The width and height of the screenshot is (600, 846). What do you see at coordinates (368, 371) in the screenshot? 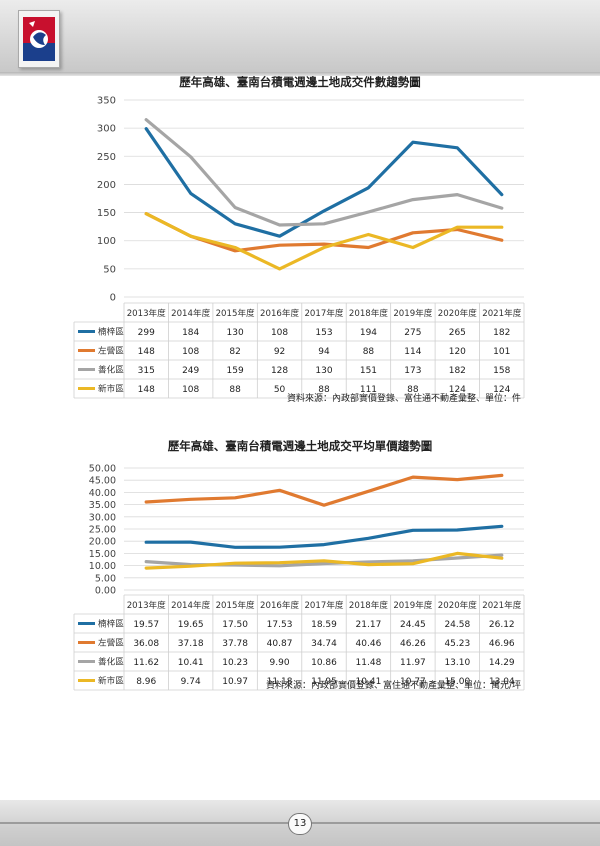
I see `data-label: 151` at bounding box center [368, 371].